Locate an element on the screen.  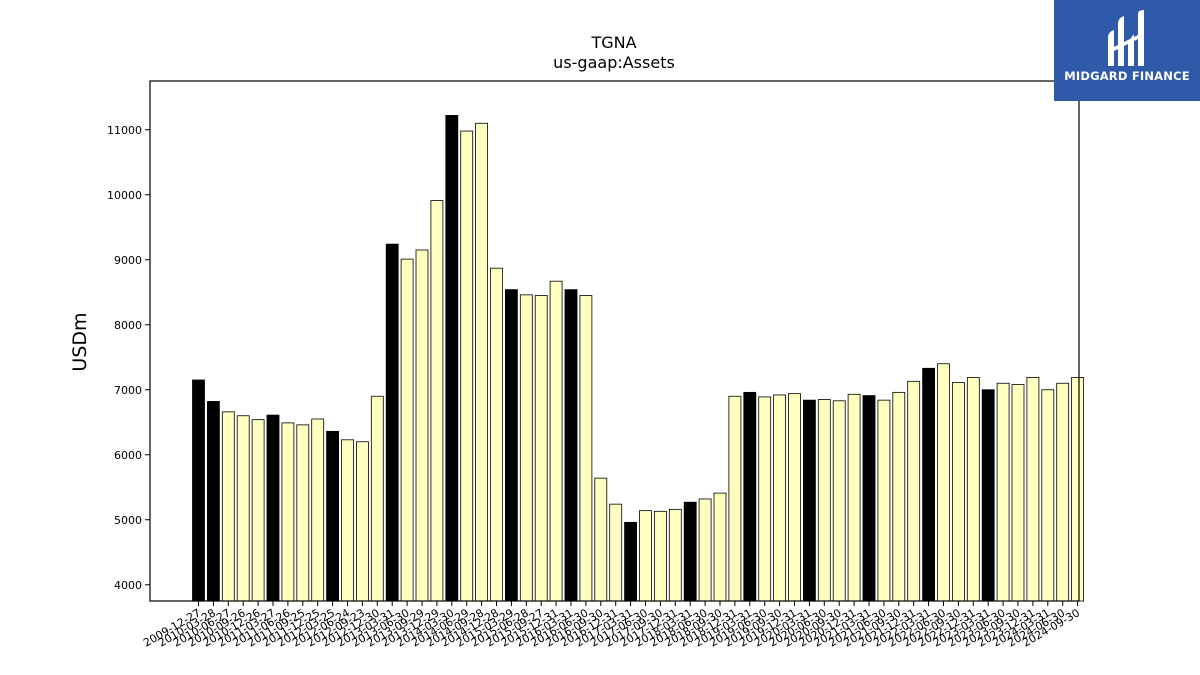
brand-logo: MIDGARD FINANCE is located at coordinates (1127, 50).